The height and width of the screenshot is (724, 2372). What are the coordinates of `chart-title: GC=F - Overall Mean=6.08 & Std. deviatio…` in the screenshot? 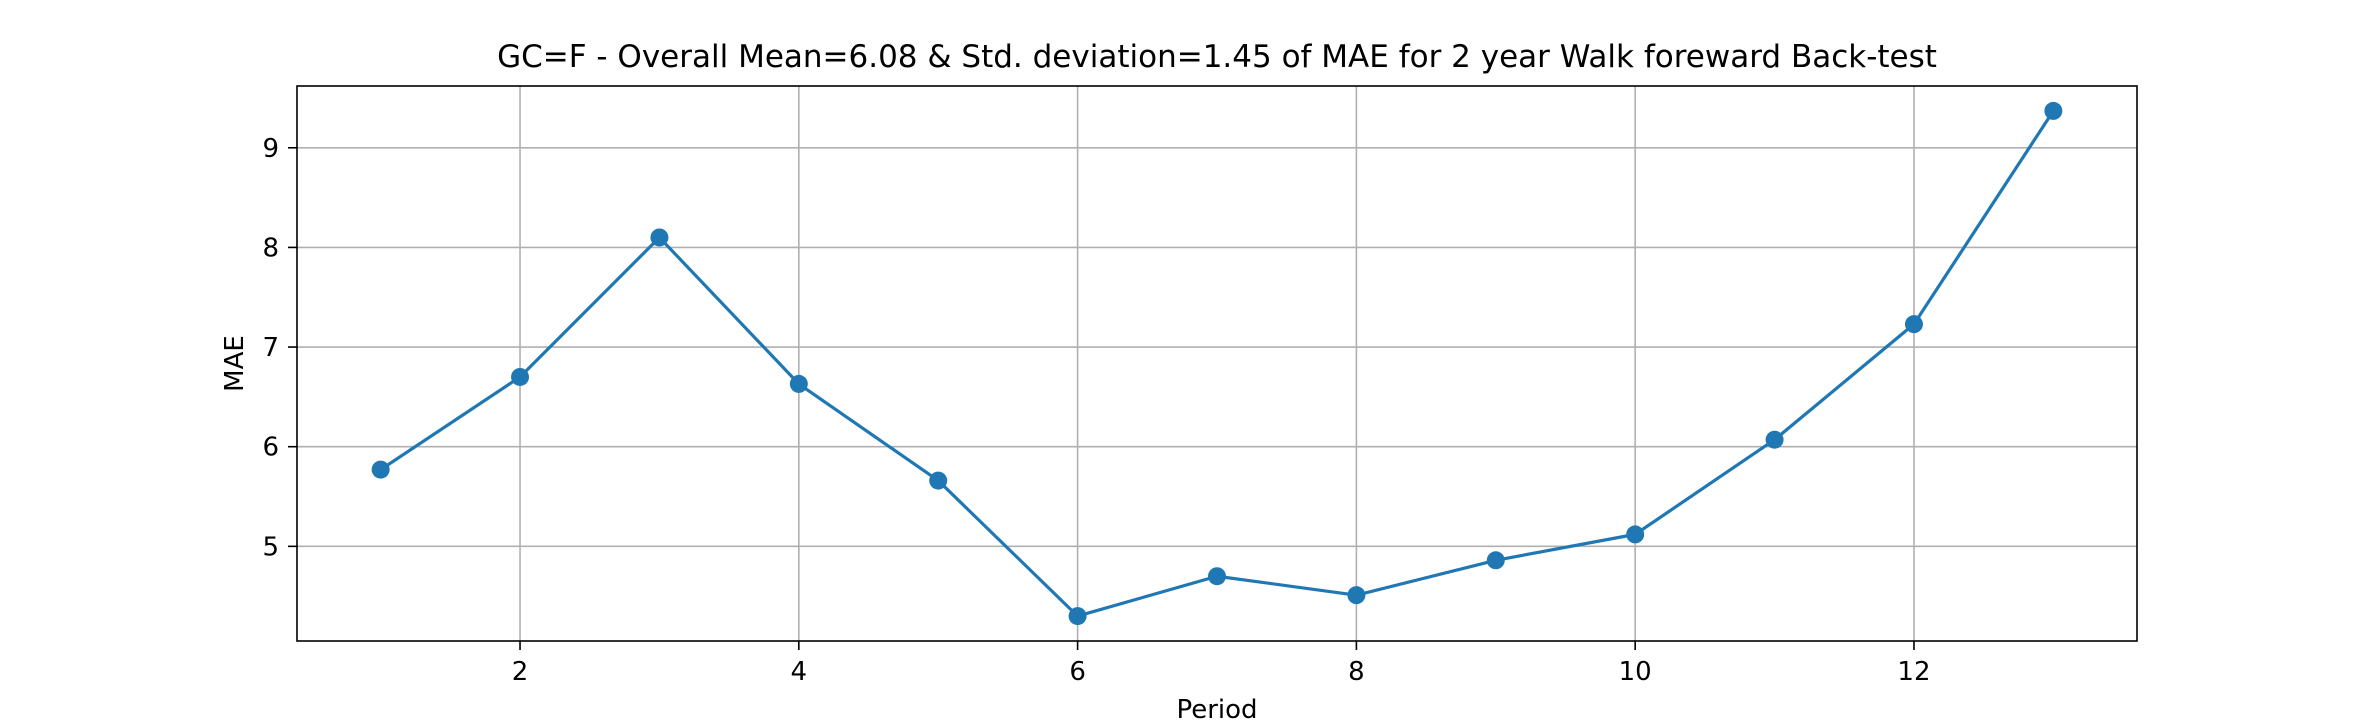 It's located at (1217, 57).